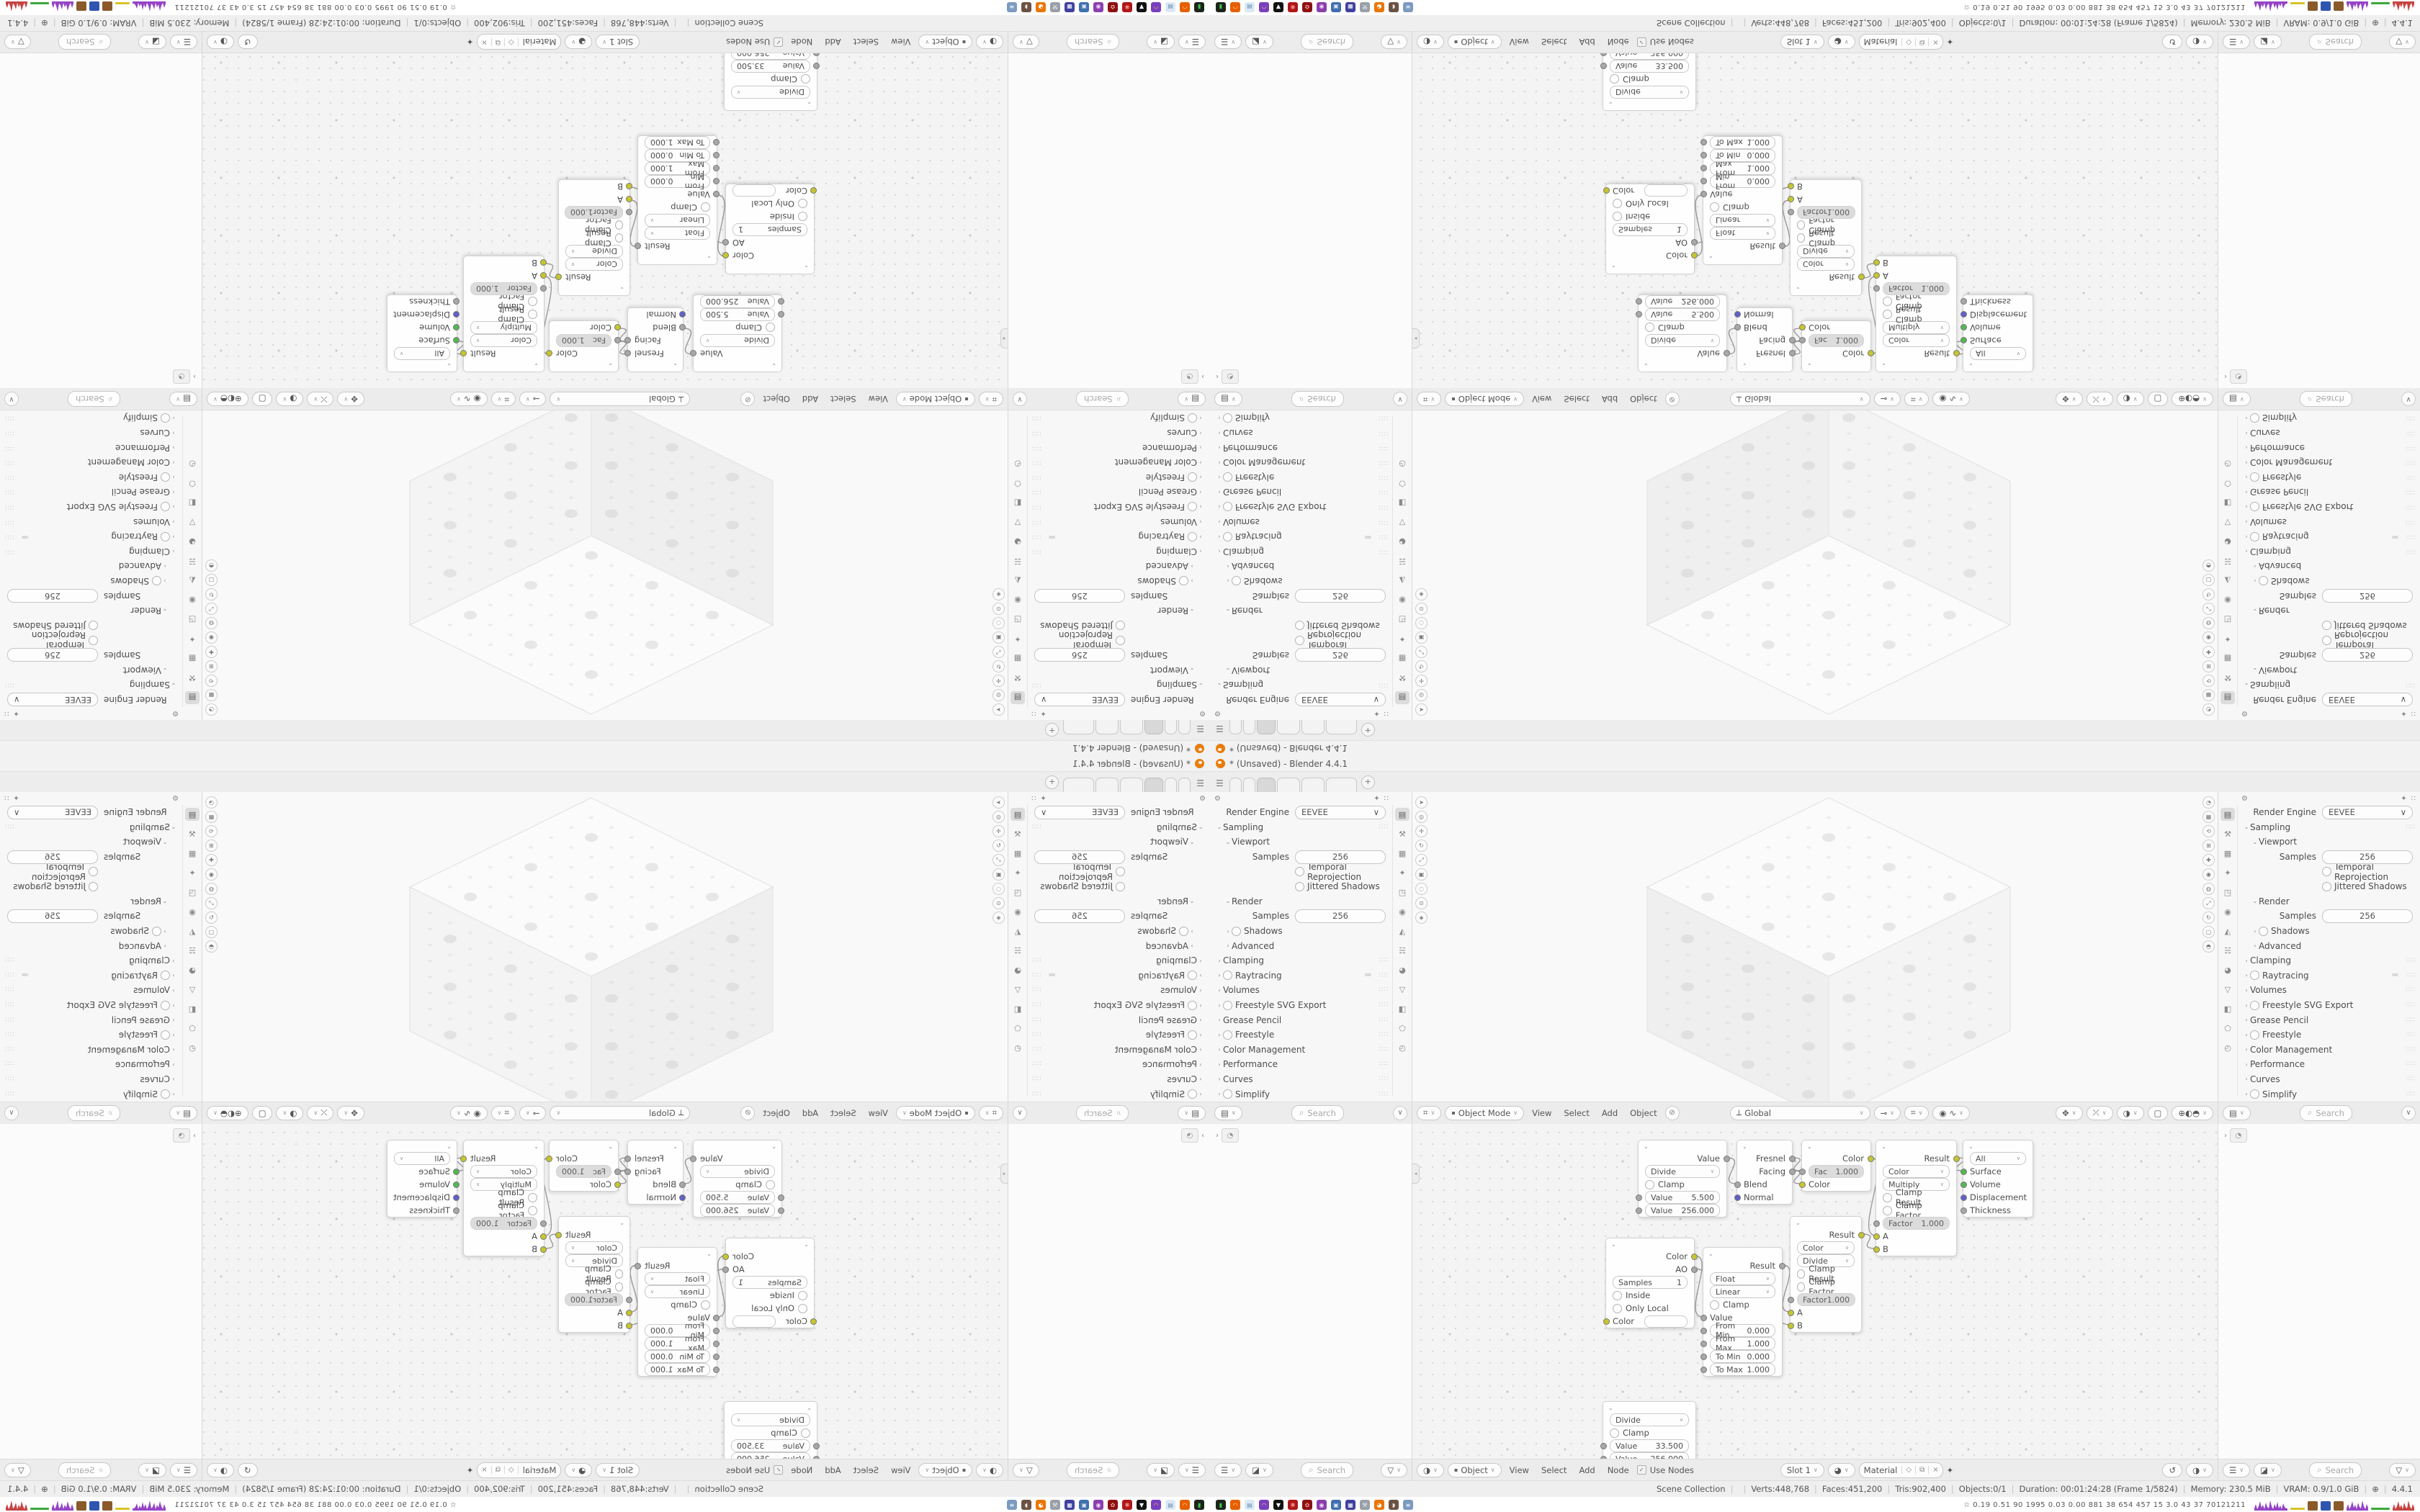 Image resolution: width=2420 pixels, height=1512 pixels. What do you see at coordinates (1311, 378) in the screenshot?
I see `outliner-row: › ◔` at bounding box center [1311, 378].